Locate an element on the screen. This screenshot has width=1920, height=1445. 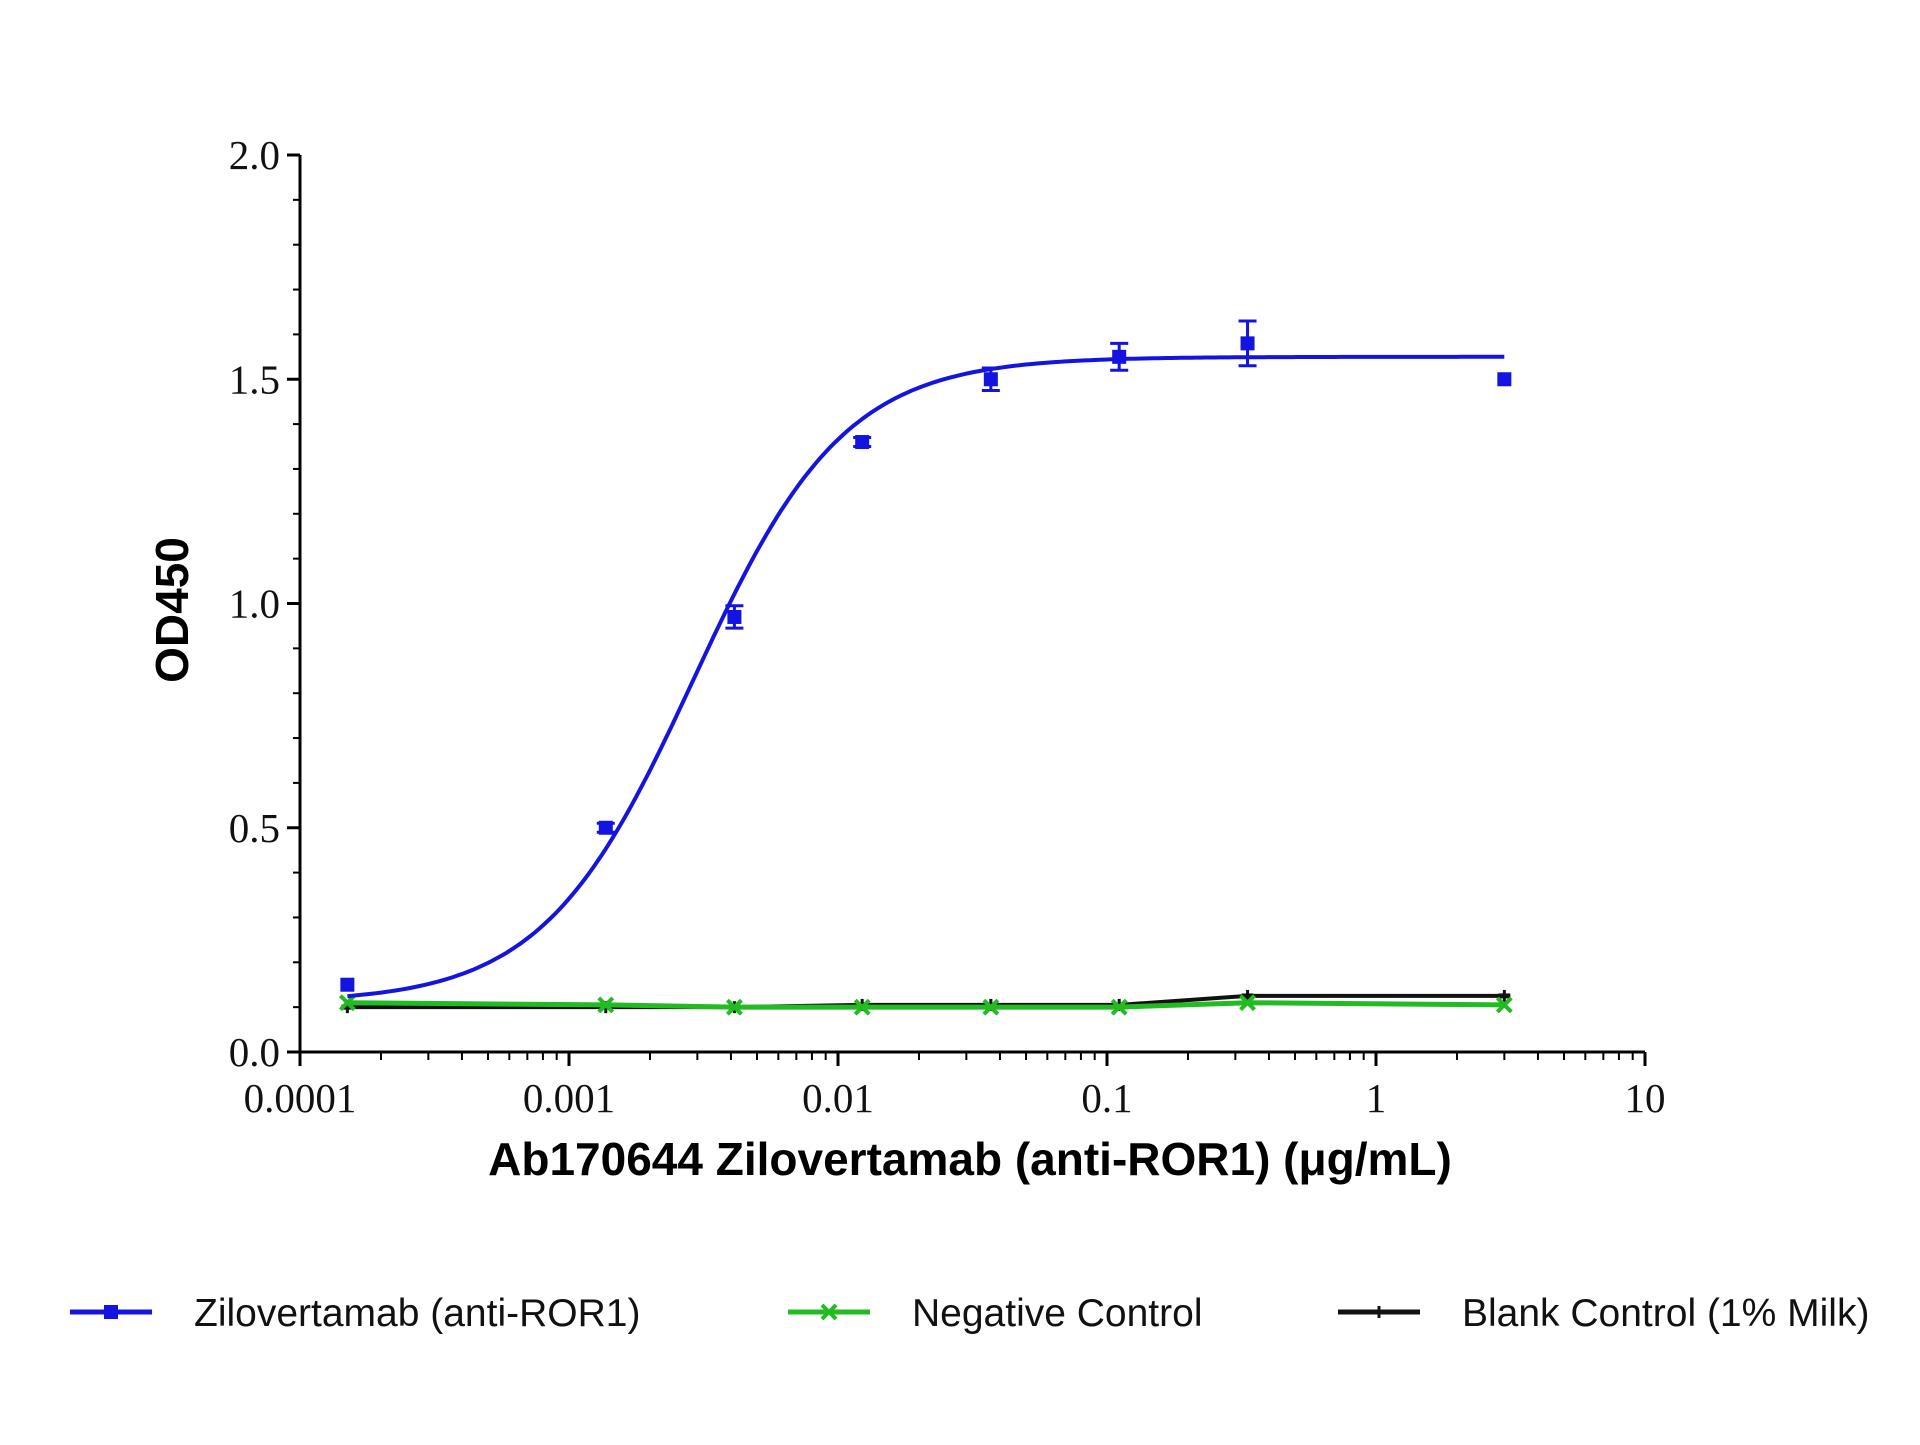
legend-item-1: Negative Control is located at coordinates (995, 1313).